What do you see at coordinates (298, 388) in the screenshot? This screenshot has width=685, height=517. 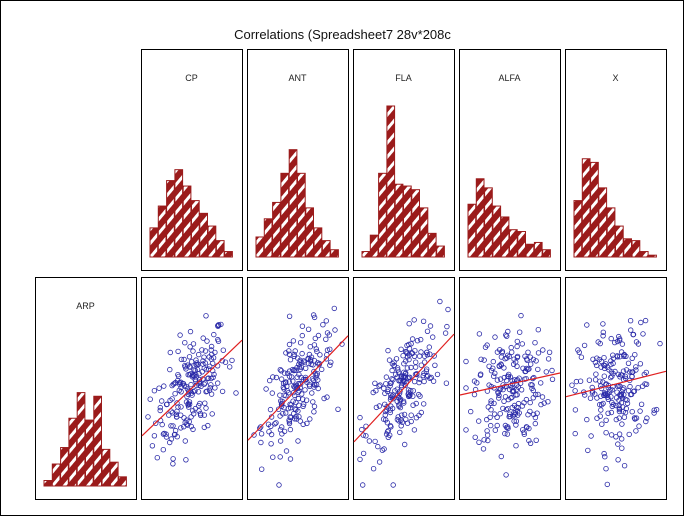 I see `regression-line` at bounding box center [298, 388].